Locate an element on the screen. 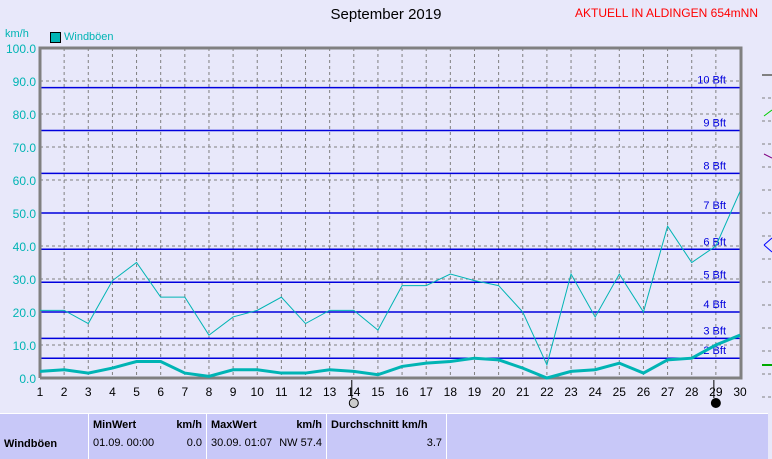 The width and height of the screenshot is (772, 459). chart-title: September 2019 is located at coordinates (386, 14).